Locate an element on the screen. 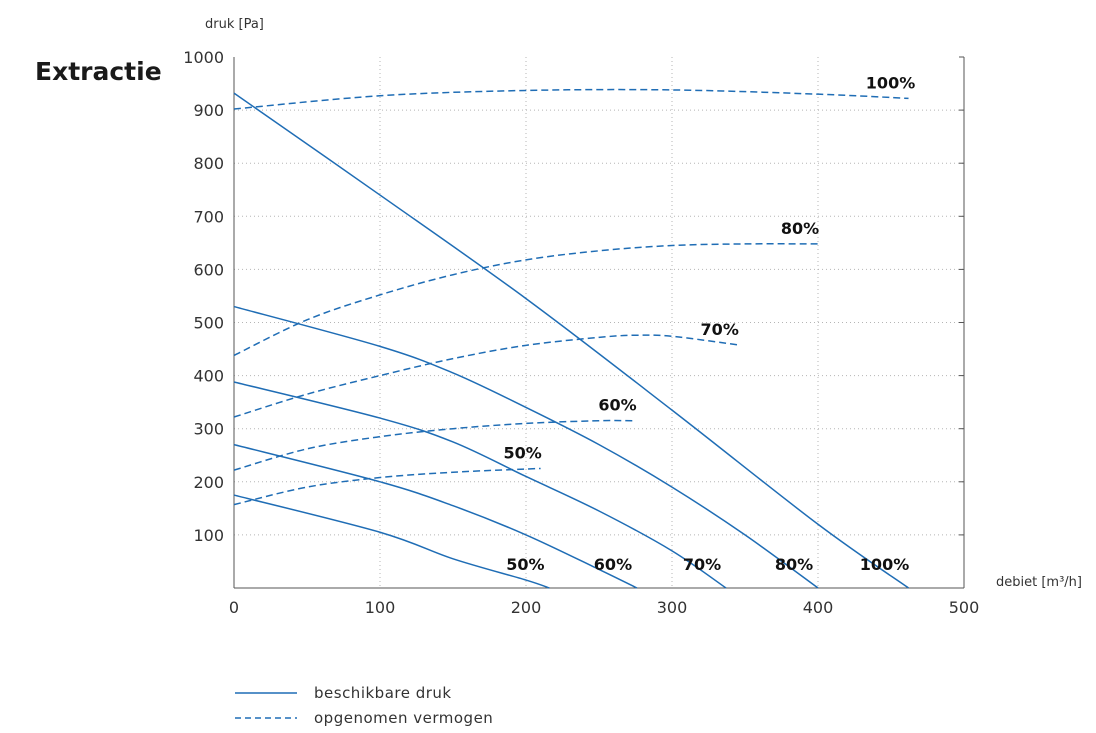 Image resolution: width=1096 pixels, height=733 pixels. power-label-60pct: 60% is located at coordinates (617, 405).